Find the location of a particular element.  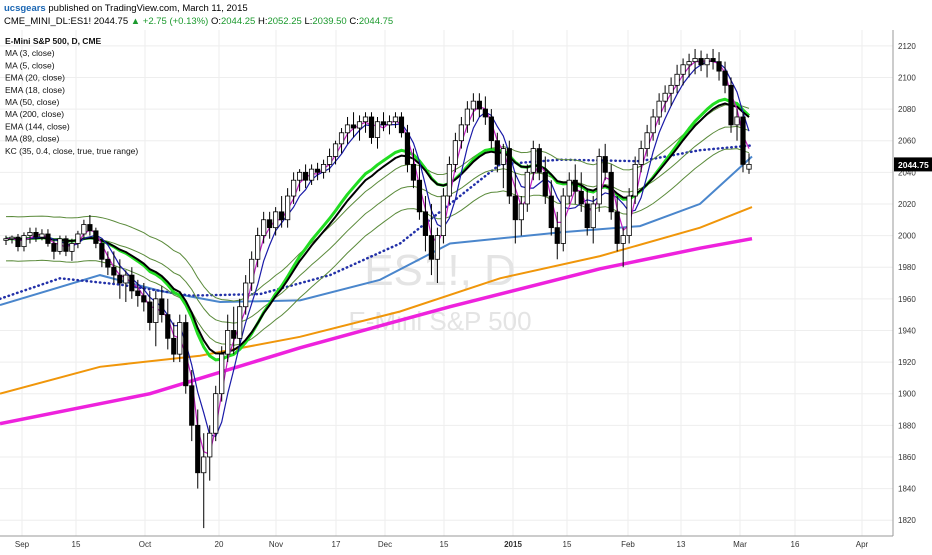

y-tick-label: 2040 is located at coordinates (907, 172).